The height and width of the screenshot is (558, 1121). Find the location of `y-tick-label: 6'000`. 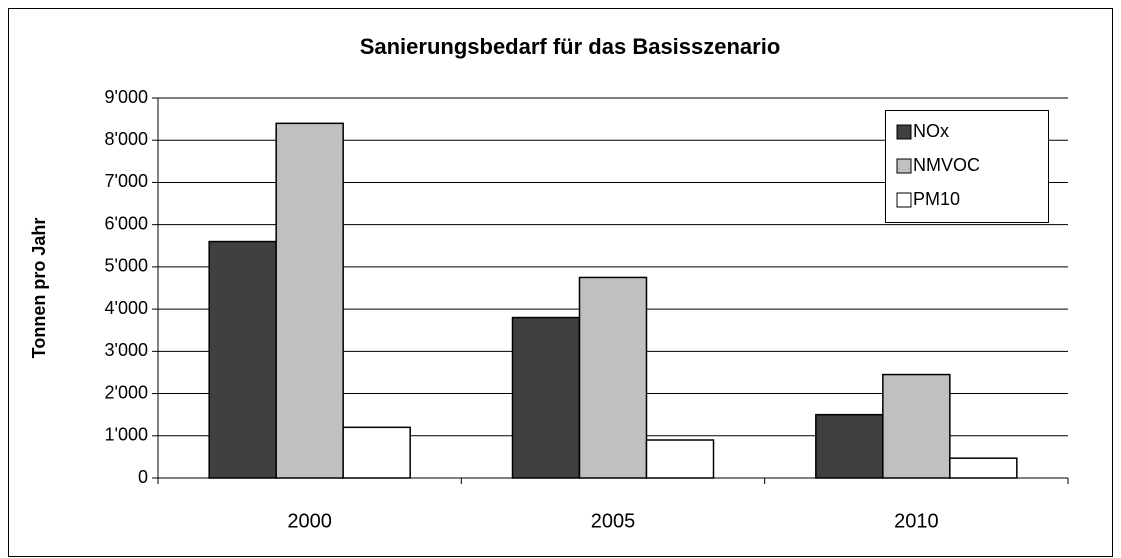

y-tick-label: 6'000 is located at coordinates (126, 223).